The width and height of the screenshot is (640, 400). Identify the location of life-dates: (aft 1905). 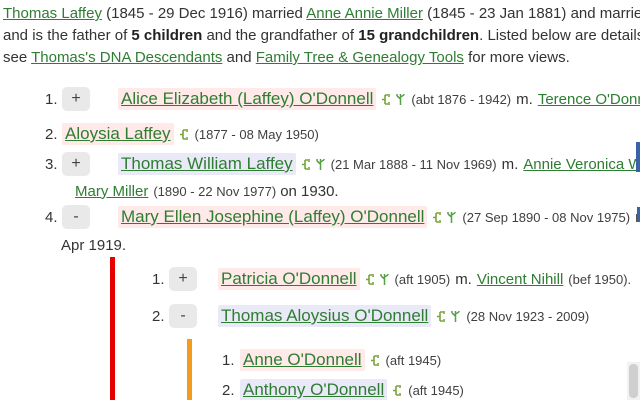
(422, 279).